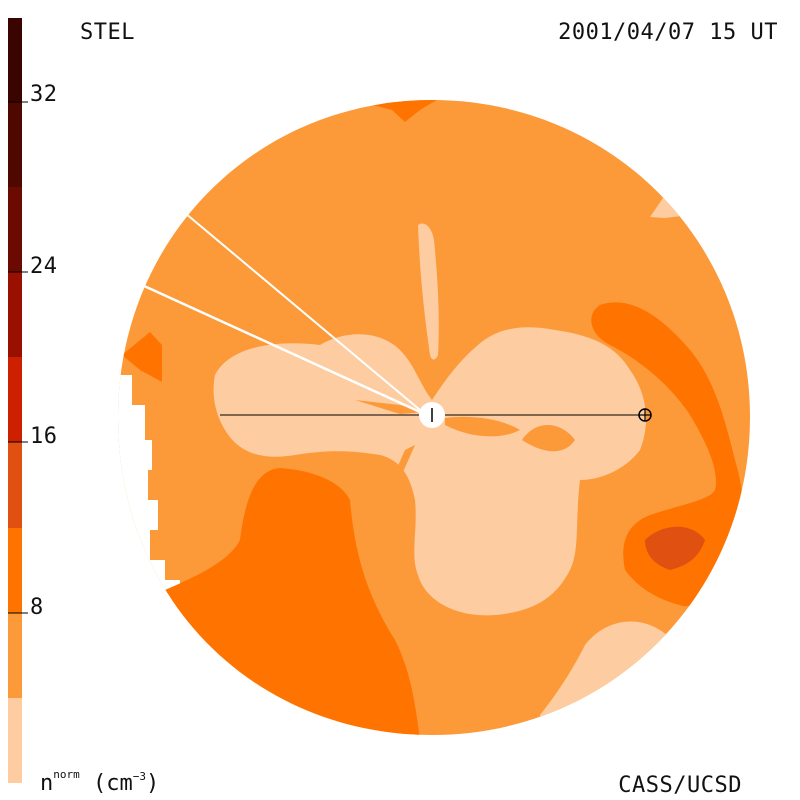 This screenshot has width=800, height=800. What do you see at coordinates (390, 407) in the screenshot?
I see `map-streak-west` at bounding box center [390, 407].